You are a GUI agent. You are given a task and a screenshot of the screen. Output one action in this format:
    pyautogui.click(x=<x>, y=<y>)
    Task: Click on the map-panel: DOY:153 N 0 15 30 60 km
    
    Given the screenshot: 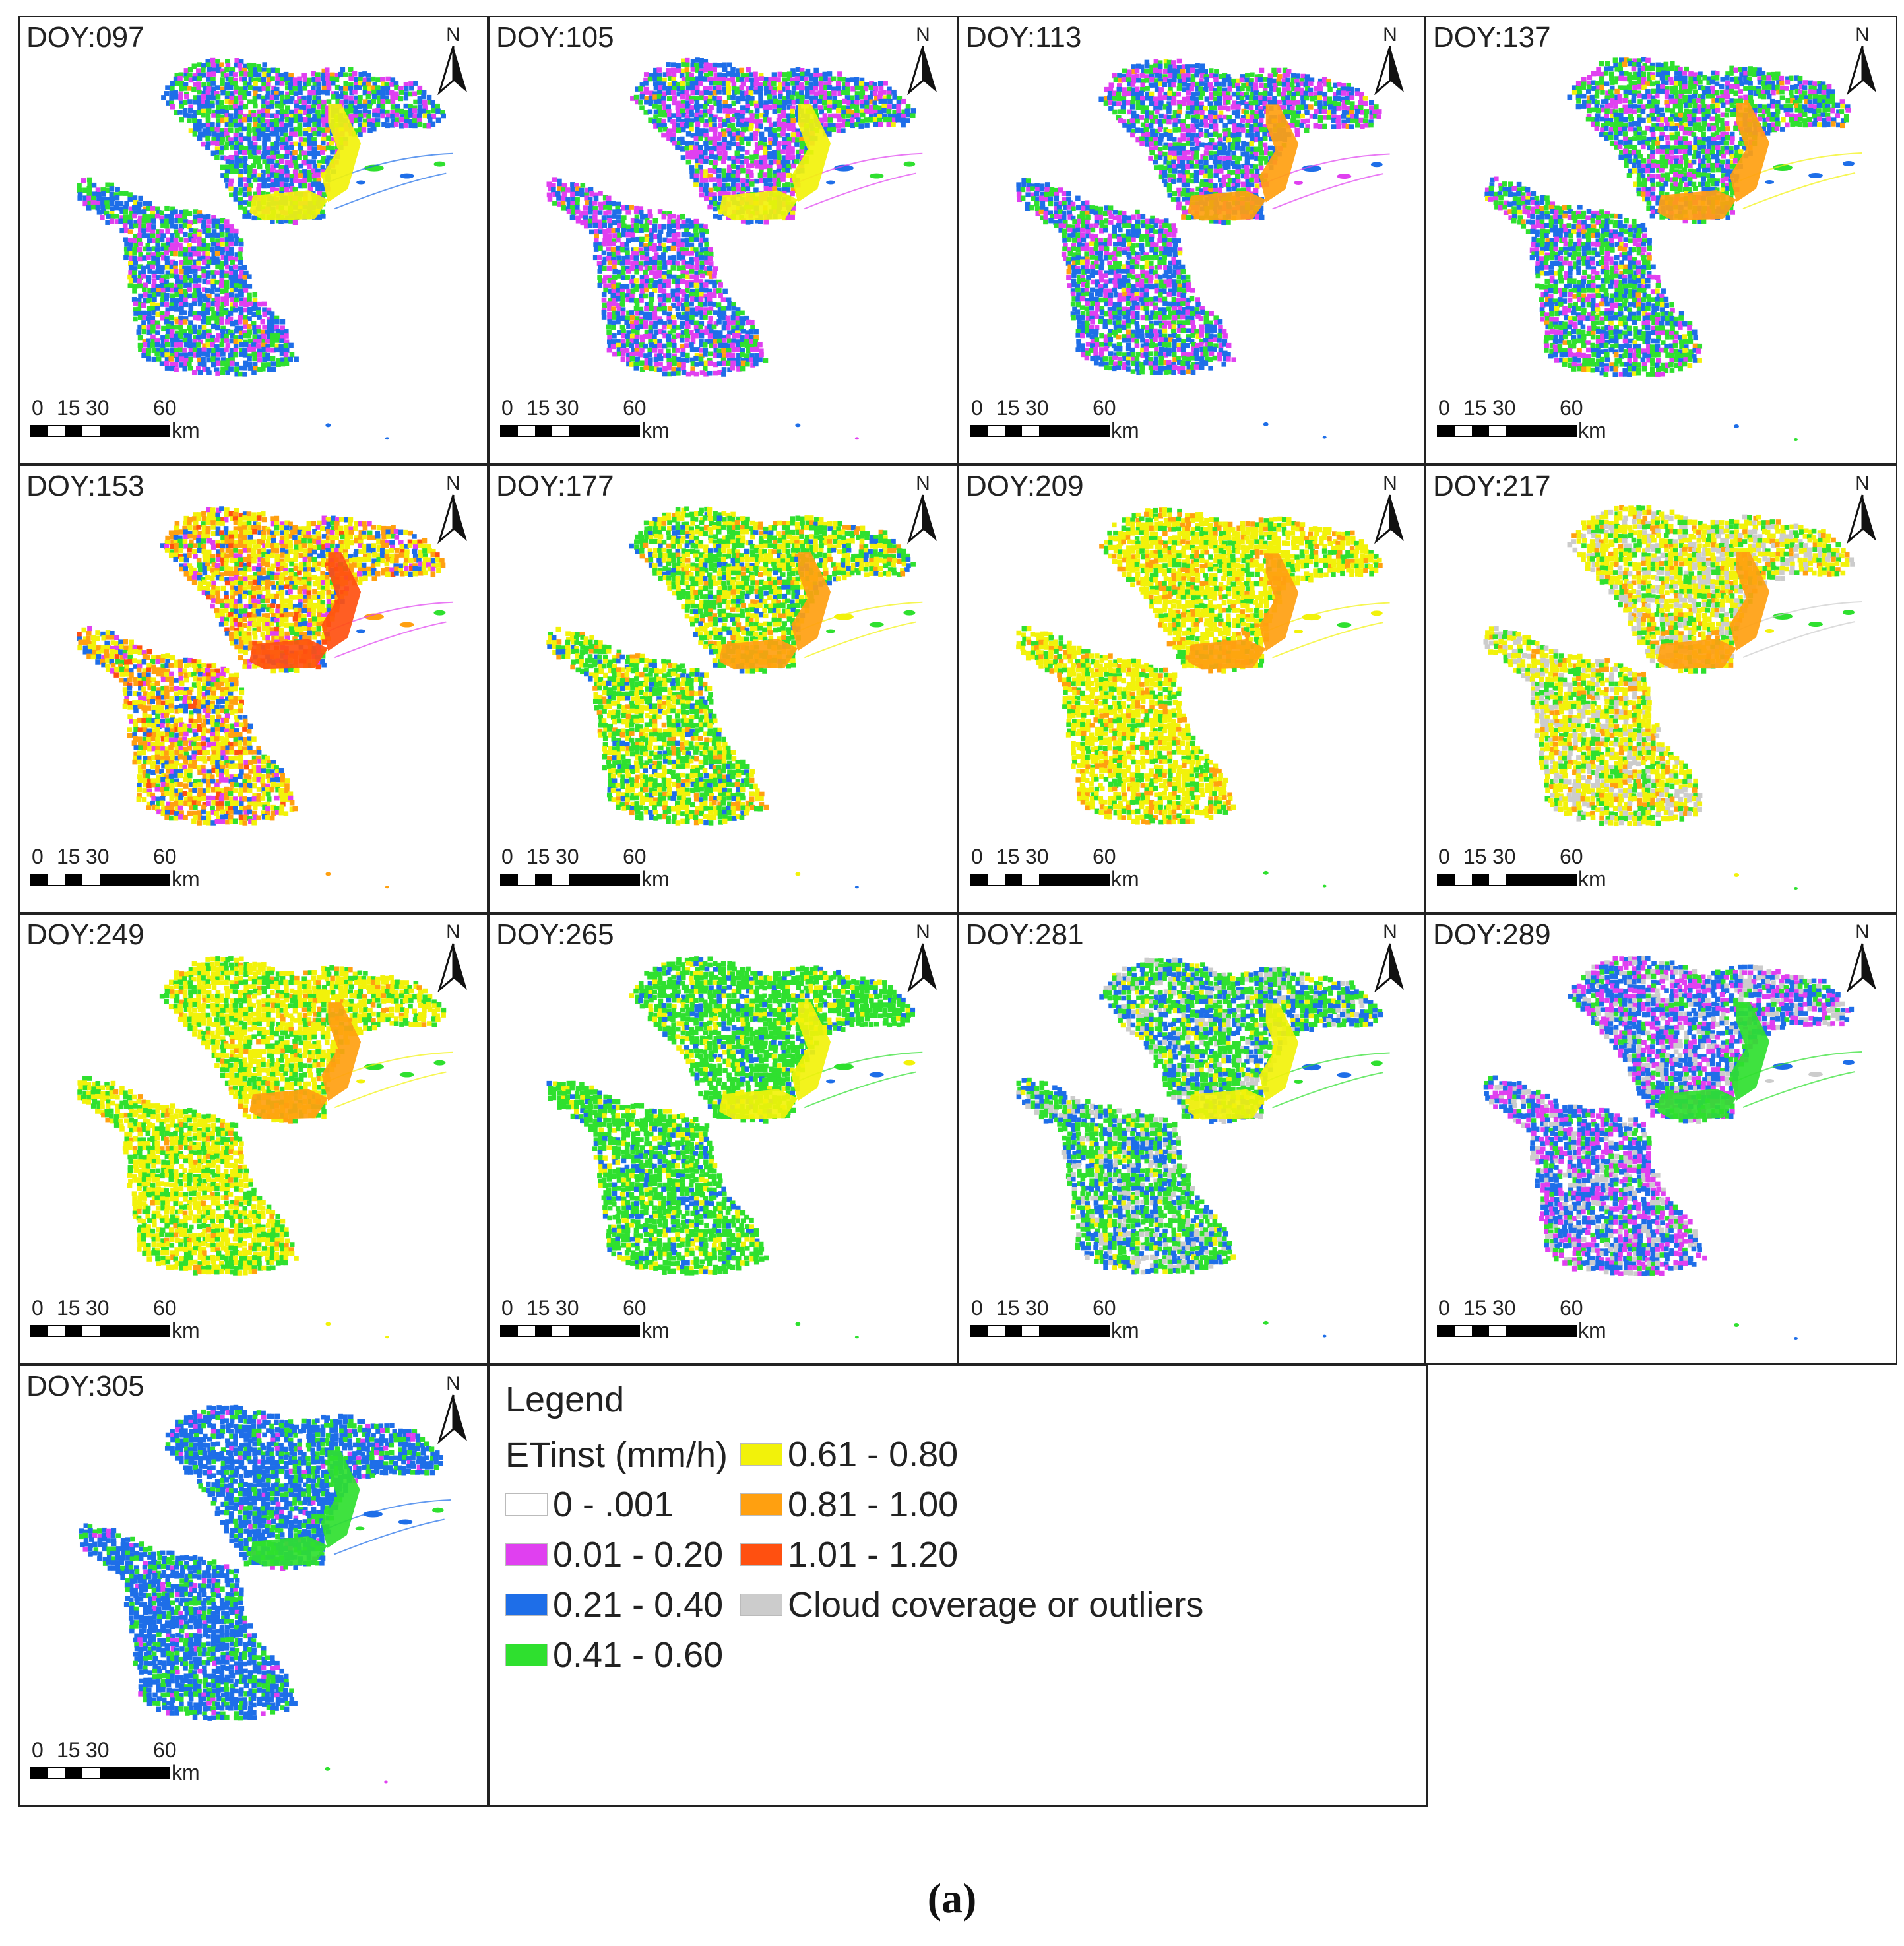 What is the action you would take?
    pyautogui.click(x=253, y=689)
    